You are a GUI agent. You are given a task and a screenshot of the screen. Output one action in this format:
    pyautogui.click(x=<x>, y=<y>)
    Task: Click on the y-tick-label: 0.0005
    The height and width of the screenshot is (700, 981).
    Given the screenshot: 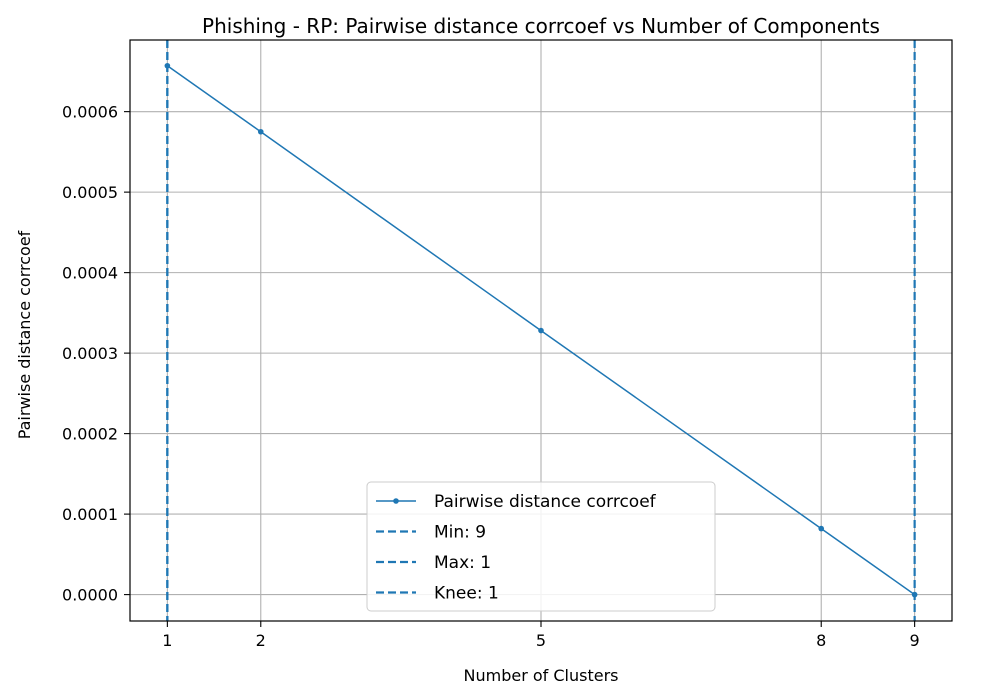 What is the action you would take?
    pyautogui.click(x=90, y=192)
    